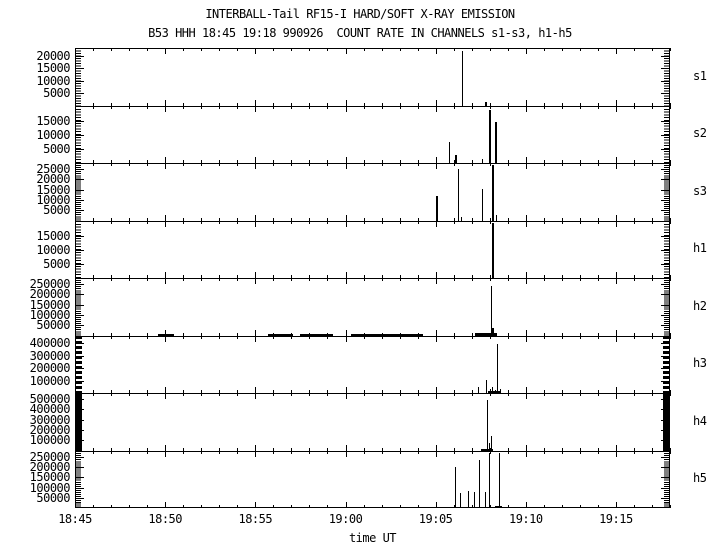  I want to click on y-tick-label: 100000, so click(50, 315).